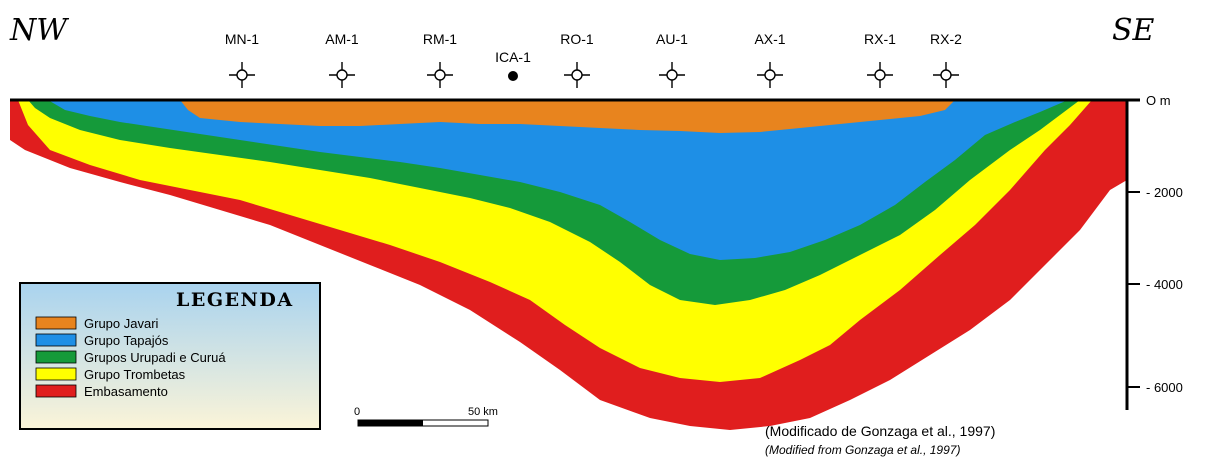 This screenshot has height=459, width=1222. I want to click on legend-item: Grupo Tapajós, so click(102, 340).